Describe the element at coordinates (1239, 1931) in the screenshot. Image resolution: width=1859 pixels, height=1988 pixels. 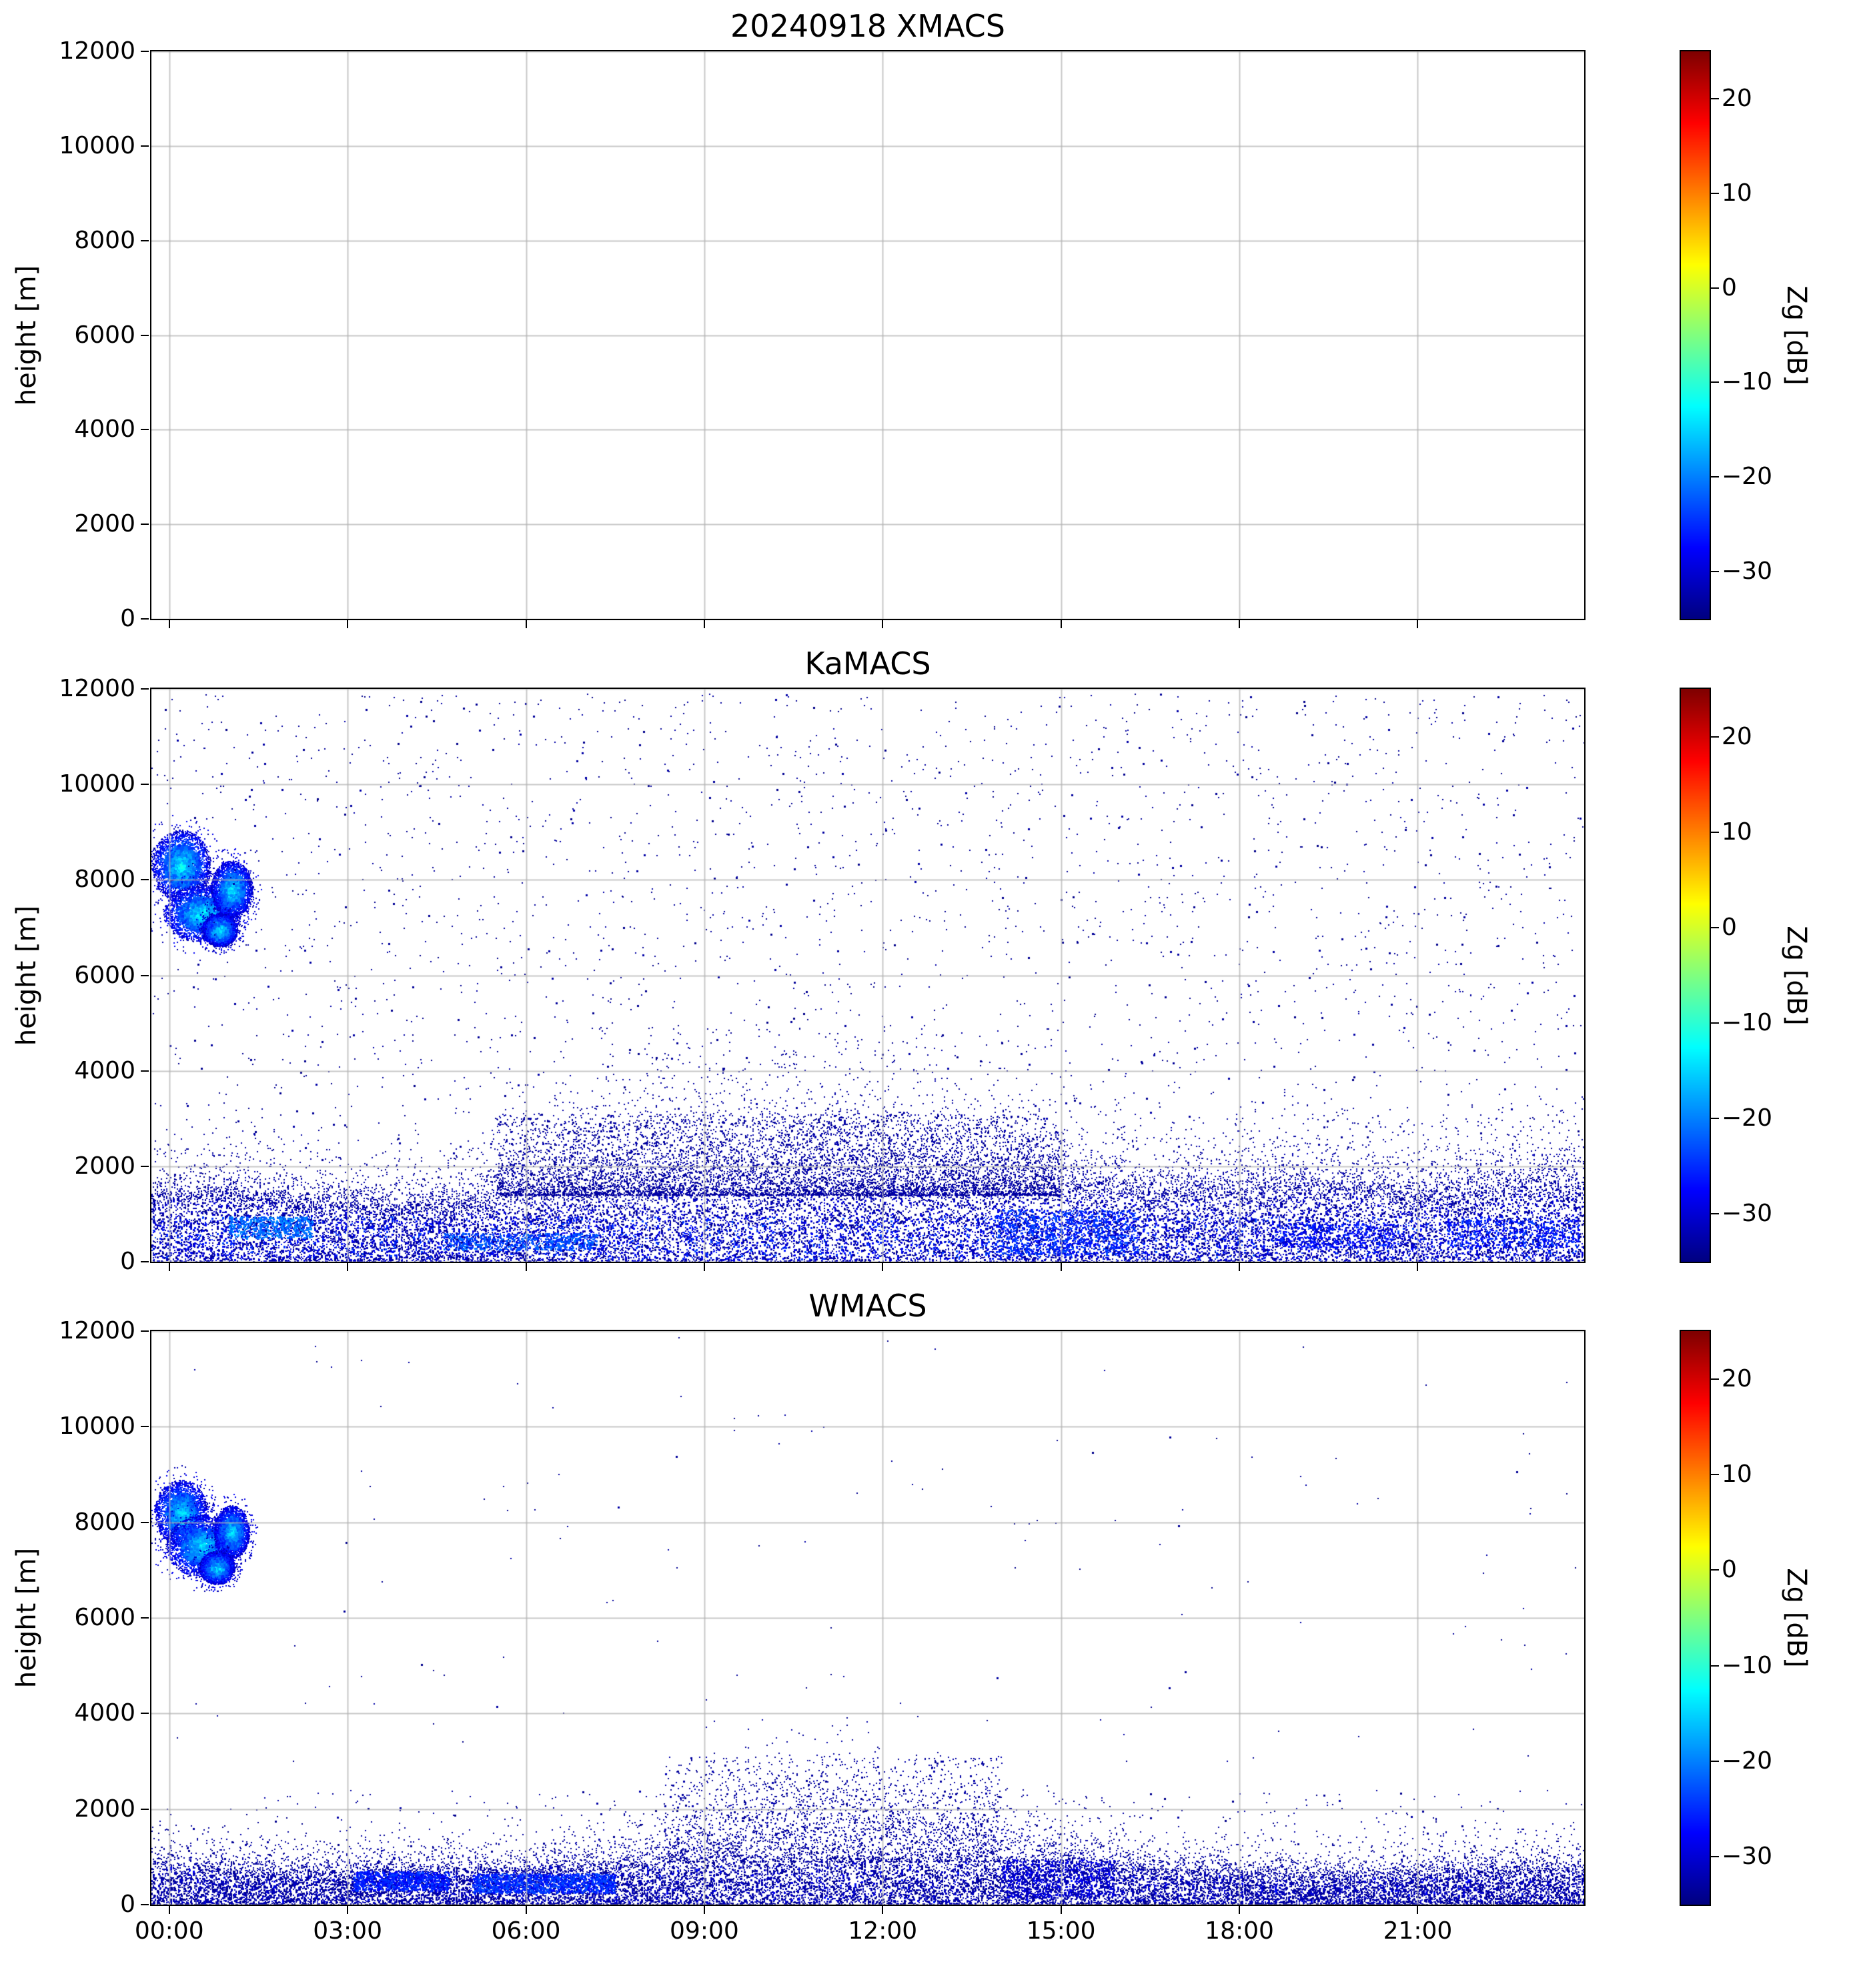
I see `x-tick-label: 18:00` at that location.